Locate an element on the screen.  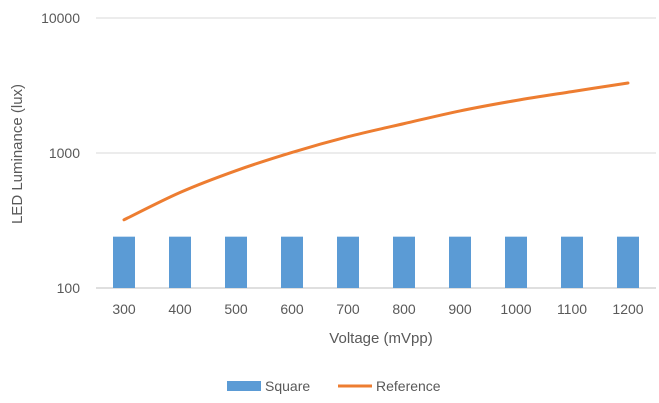
x-tick-label: 500 is located at coordinates (236, 309).